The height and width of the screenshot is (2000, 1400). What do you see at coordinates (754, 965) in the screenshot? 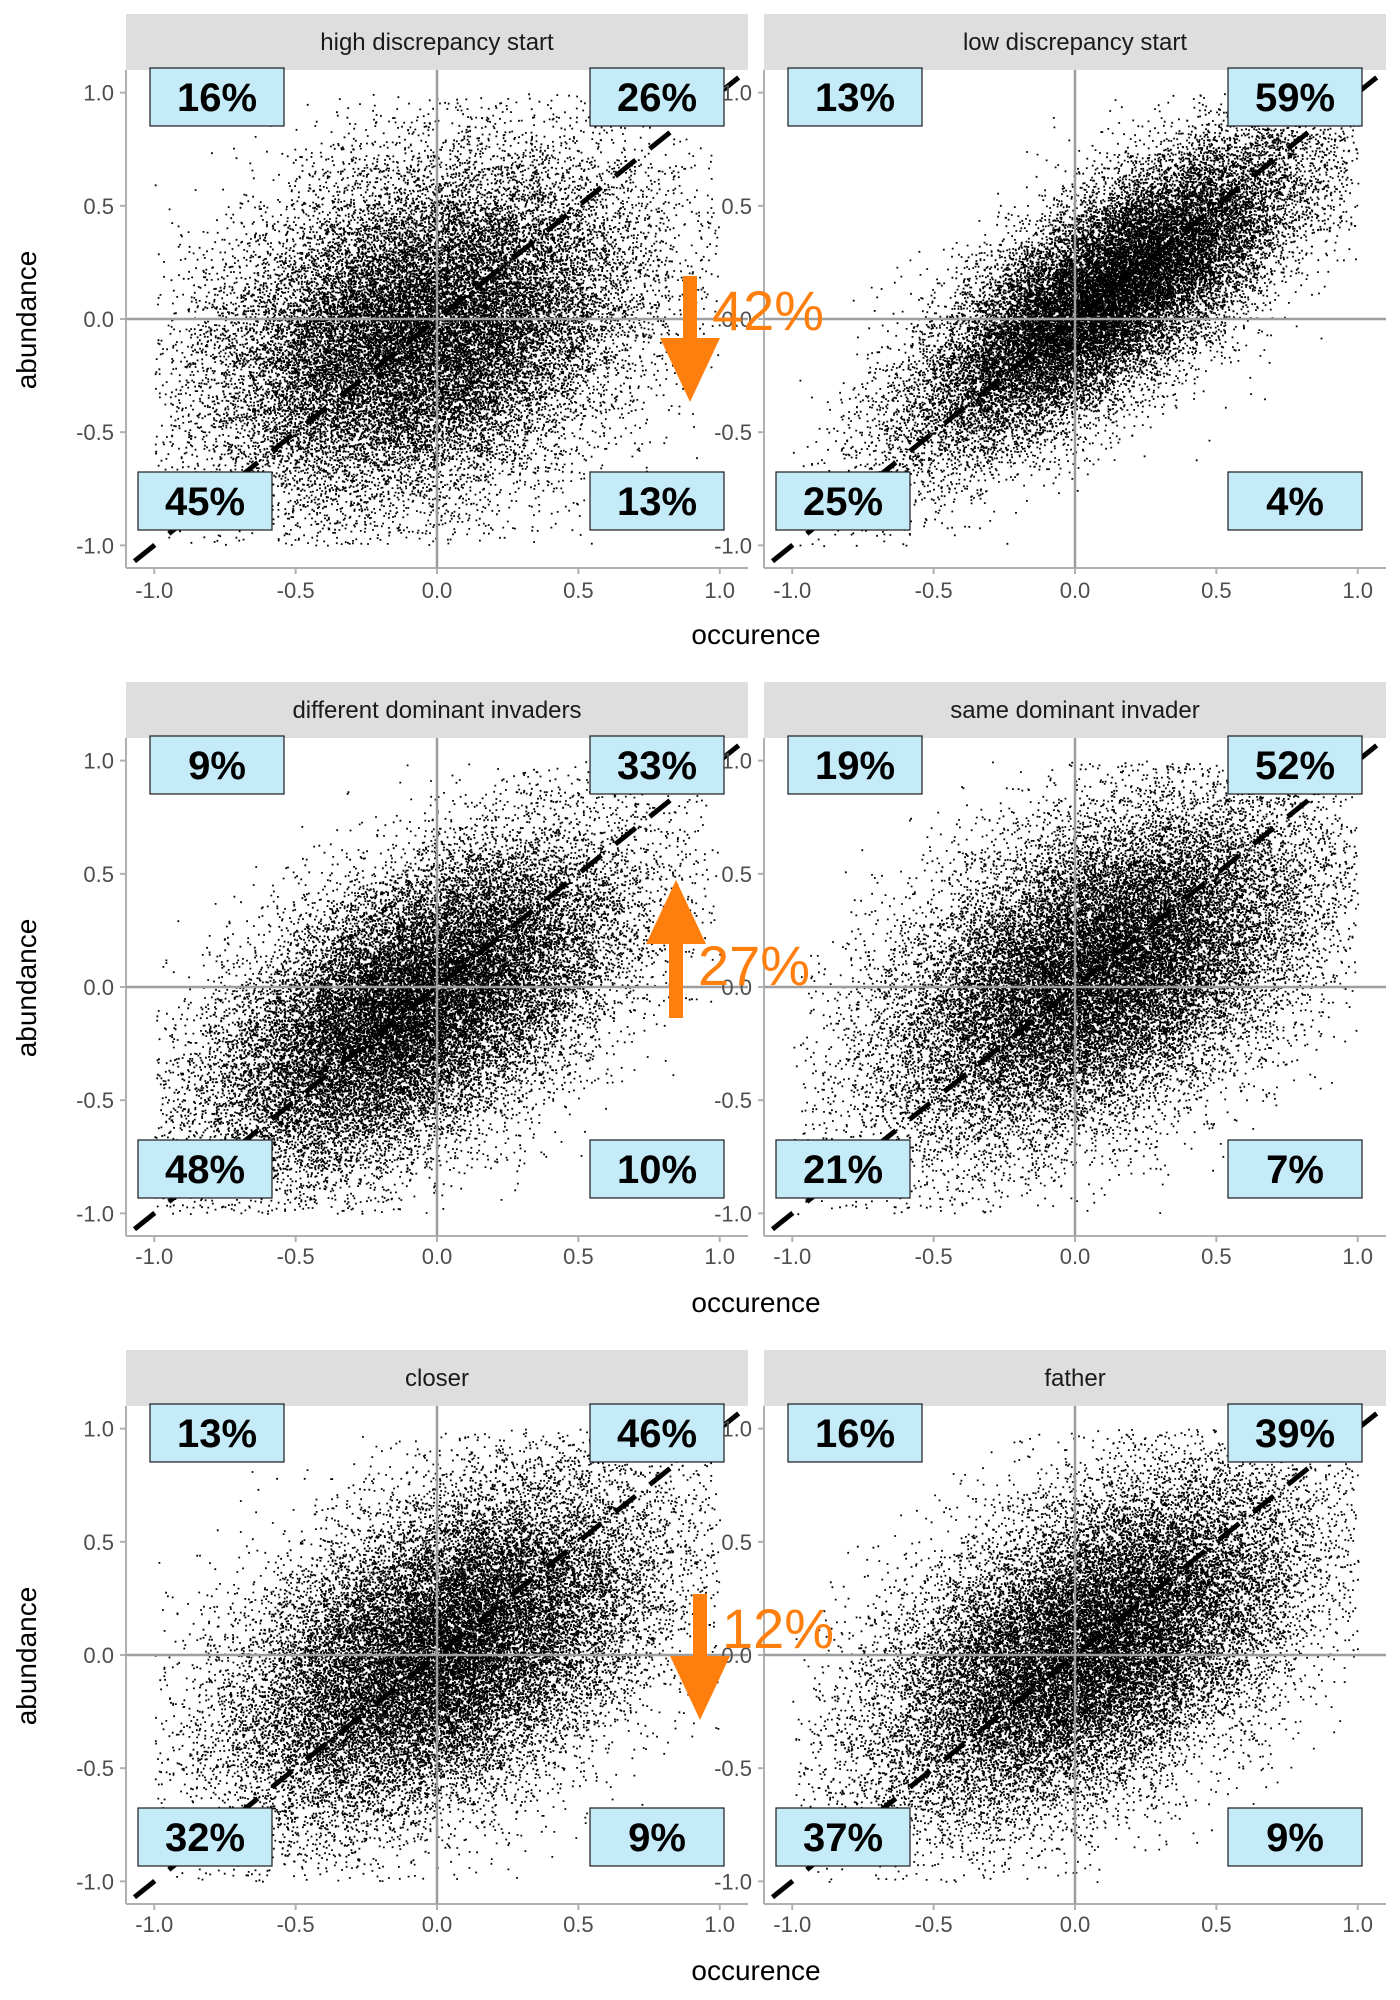
I see `change-percent: 27%` at bounding box center [754, 965].